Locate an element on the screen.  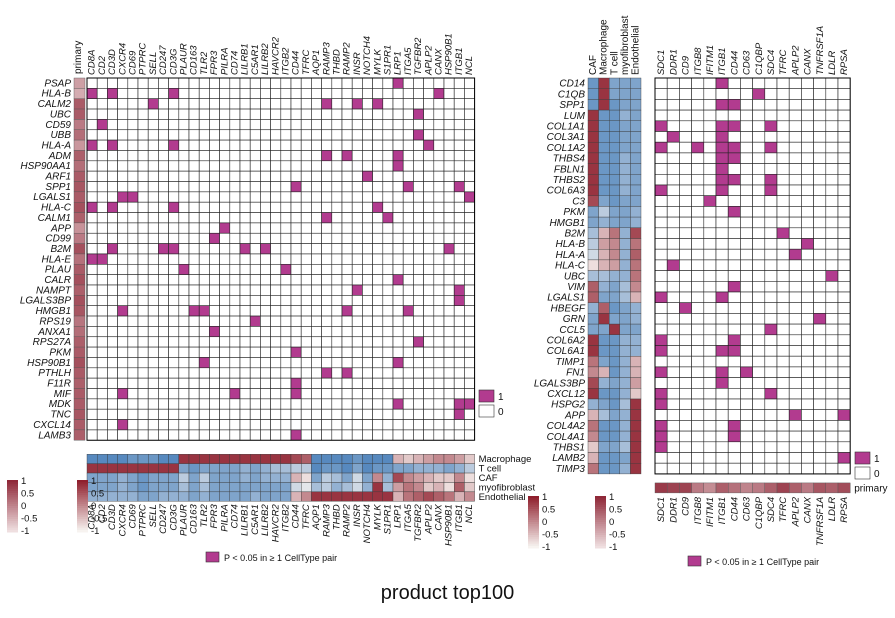
right-row-label: COL6A1 is located at coordinates (566, 351).